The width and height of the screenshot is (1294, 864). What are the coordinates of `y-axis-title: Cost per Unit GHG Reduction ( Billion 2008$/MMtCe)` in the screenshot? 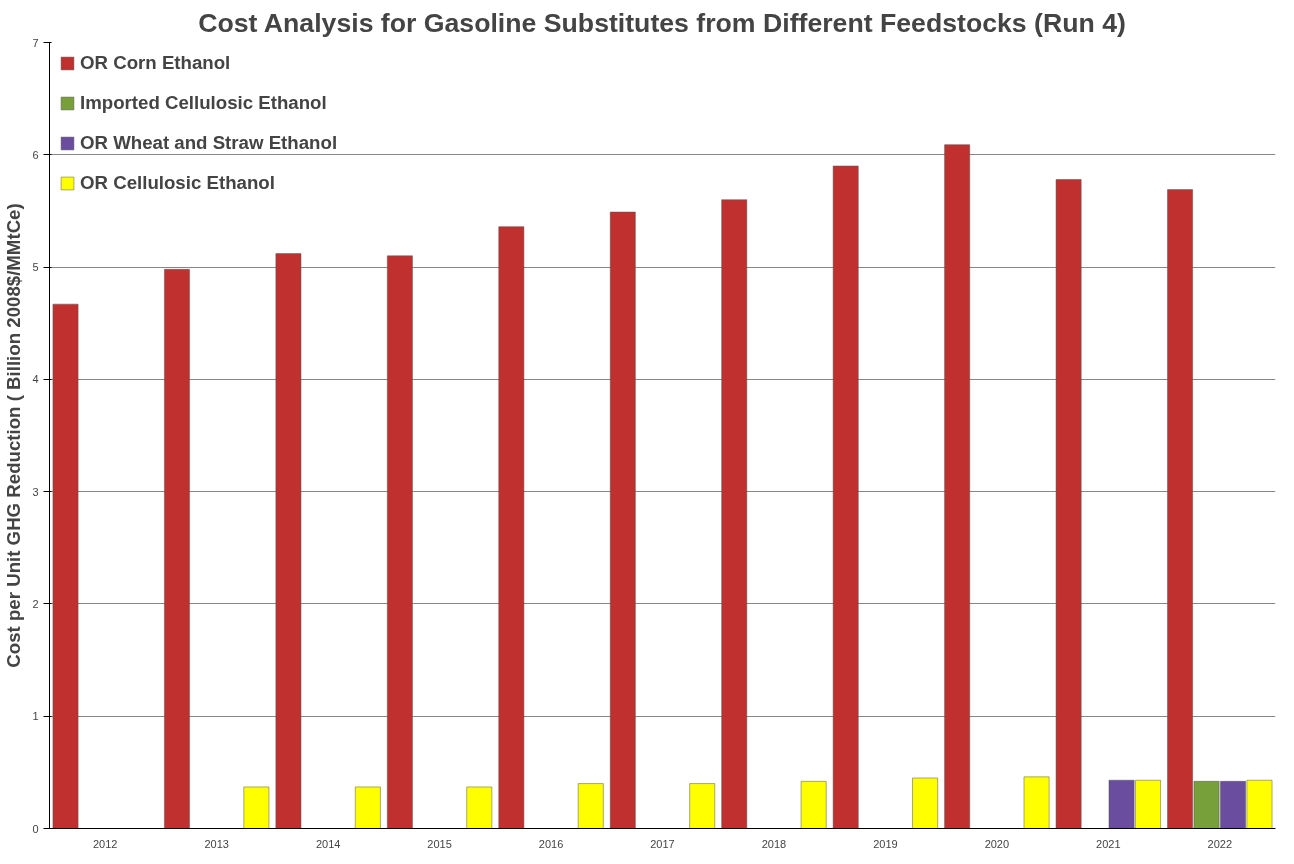 It's located at (14, 435).